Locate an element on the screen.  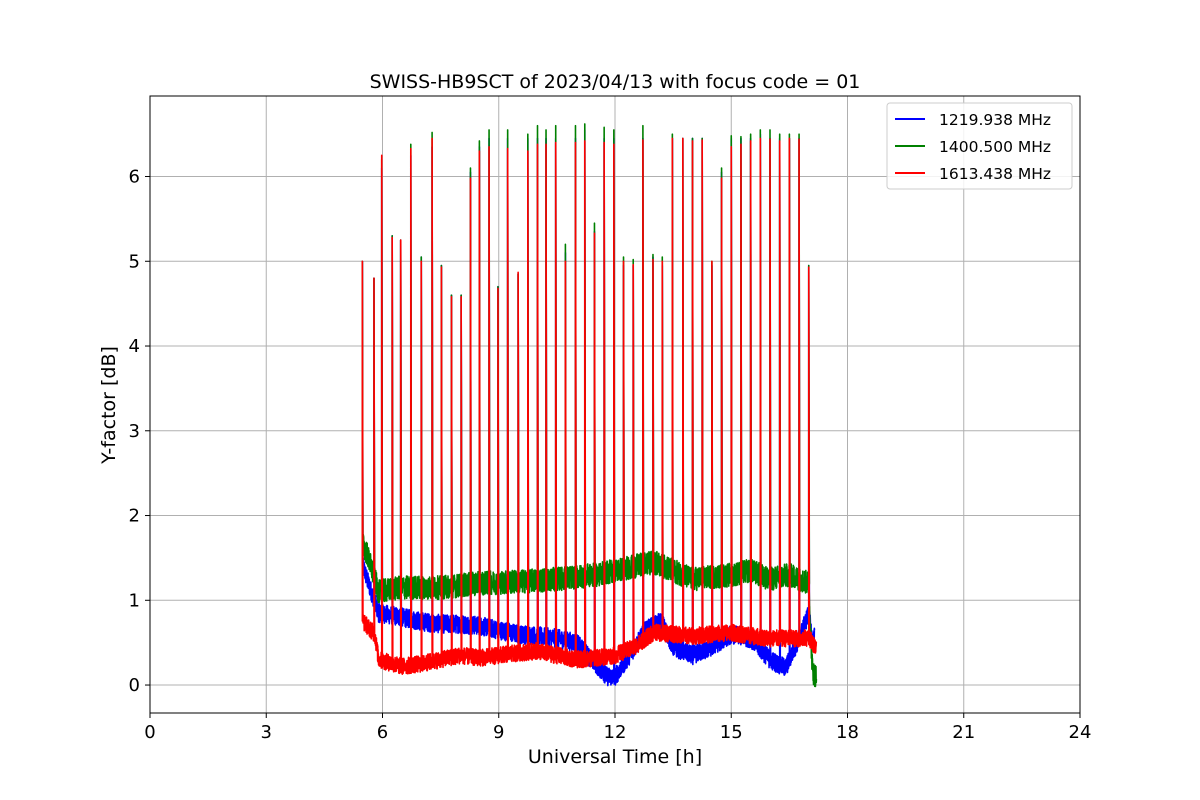
x-tick-label: 6 is located at coordinates (382, 732).